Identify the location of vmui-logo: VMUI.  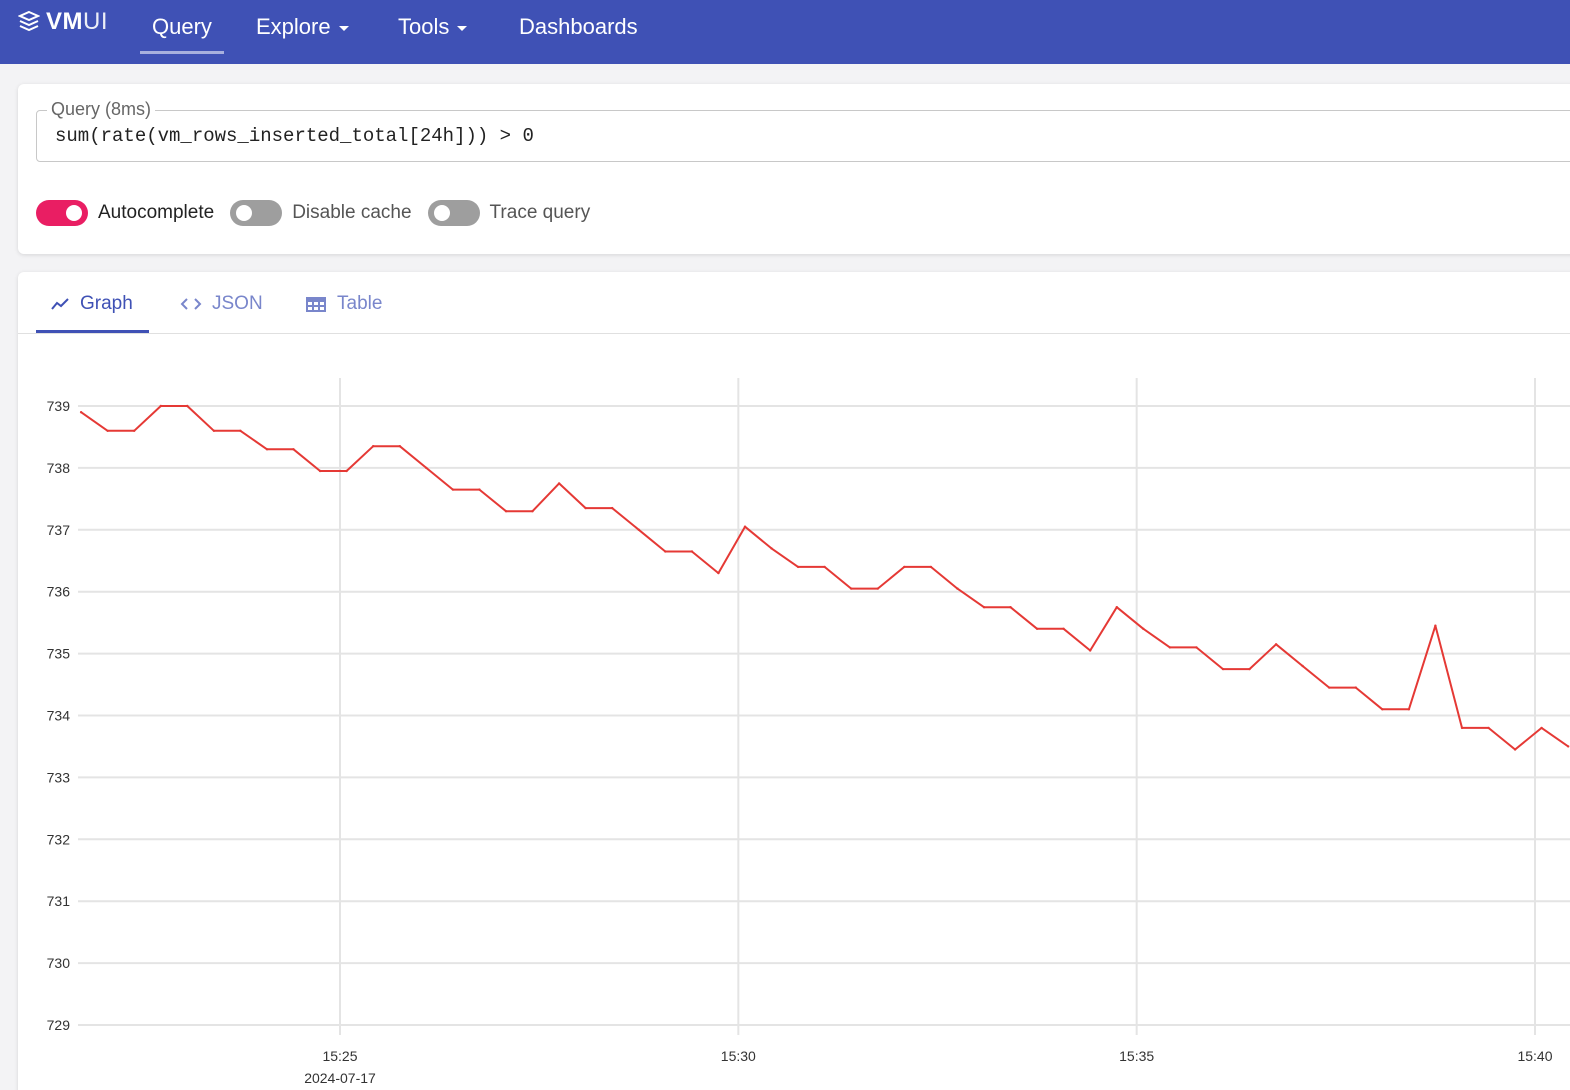
(63, 22).